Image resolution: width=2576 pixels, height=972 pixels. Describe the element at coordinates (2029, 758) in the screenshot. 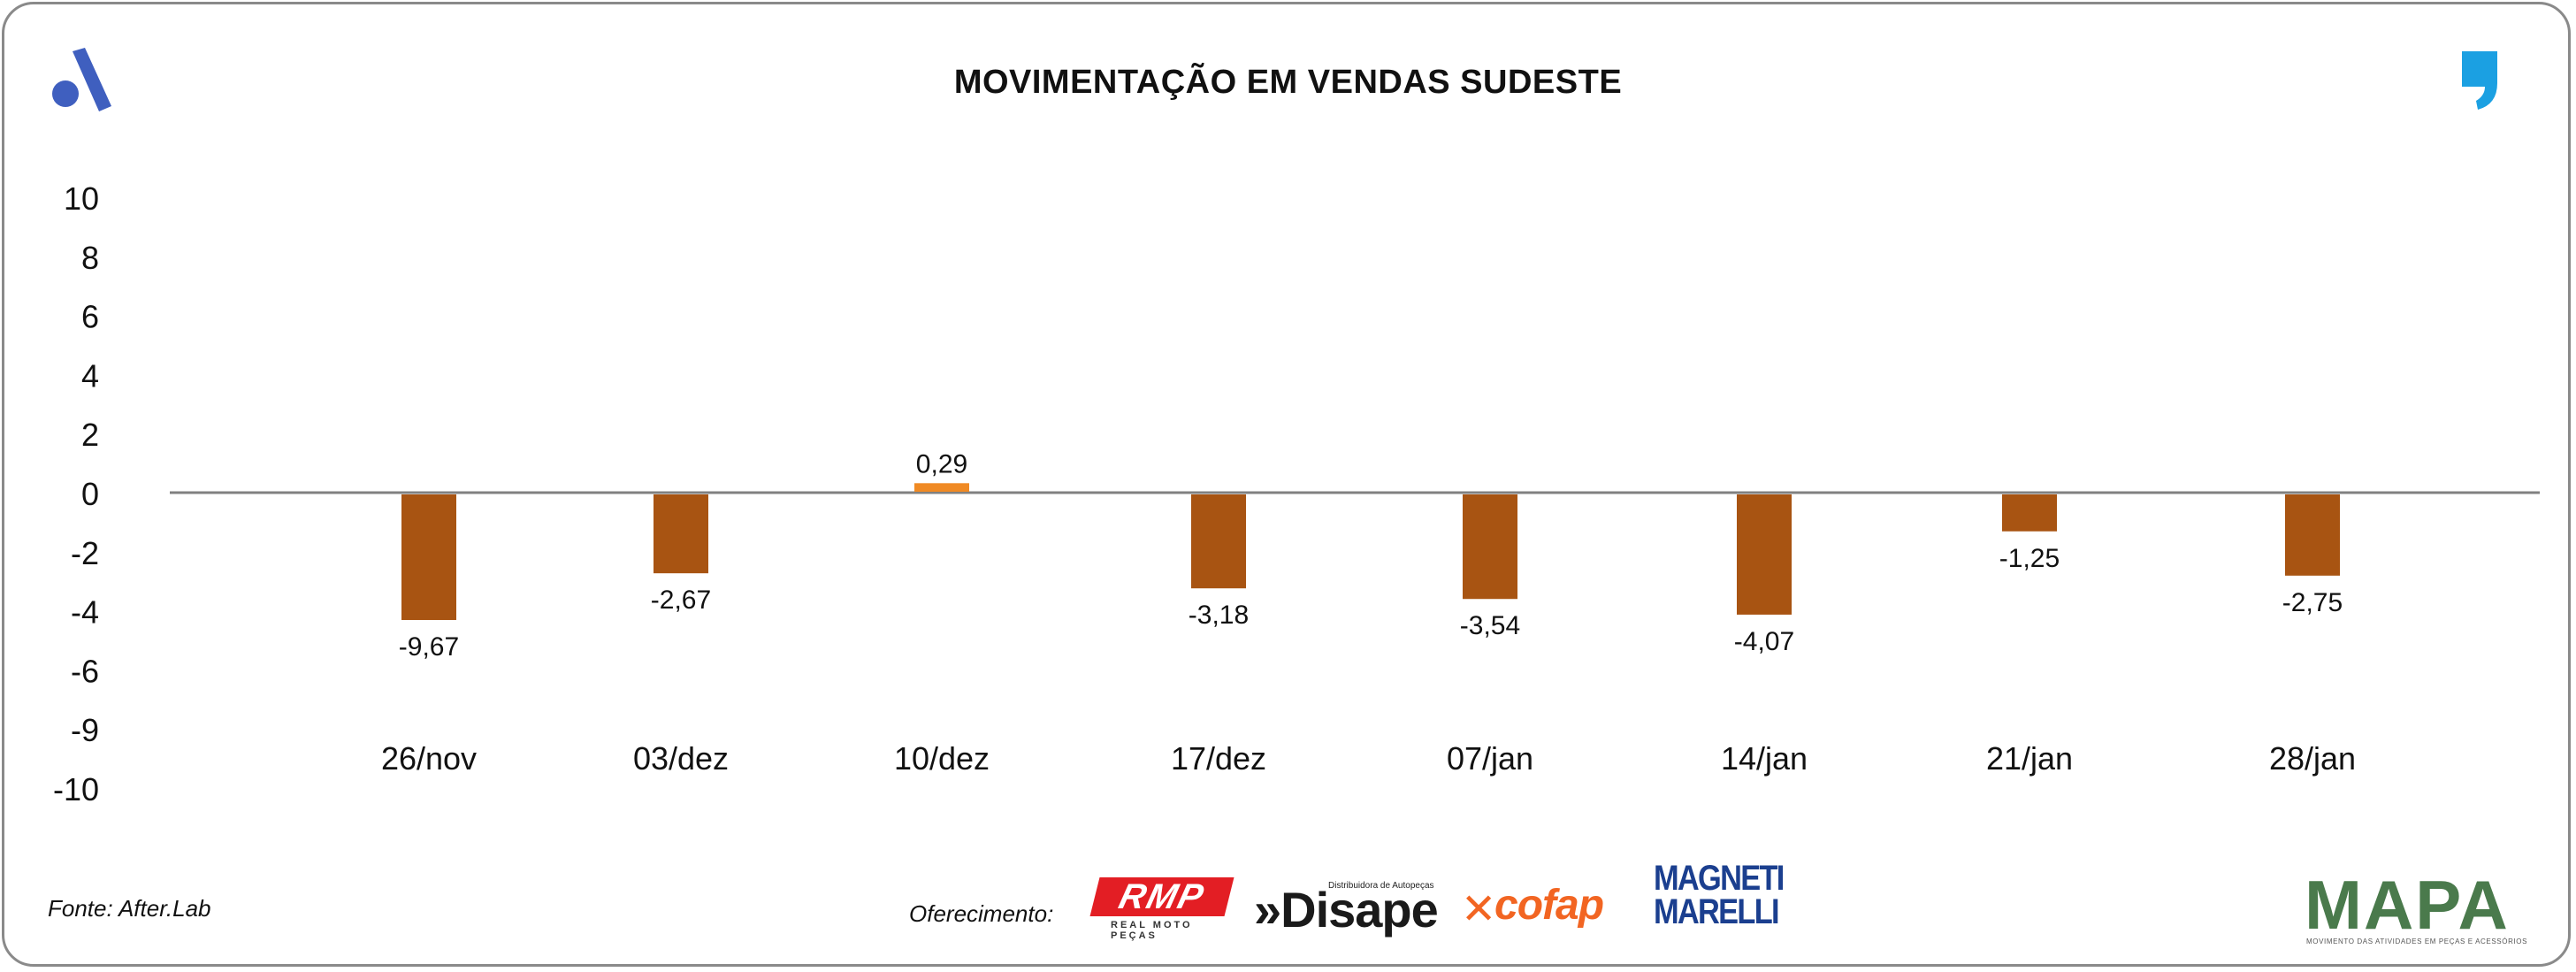

I see `x-tick-label: 21/jan` at that location.